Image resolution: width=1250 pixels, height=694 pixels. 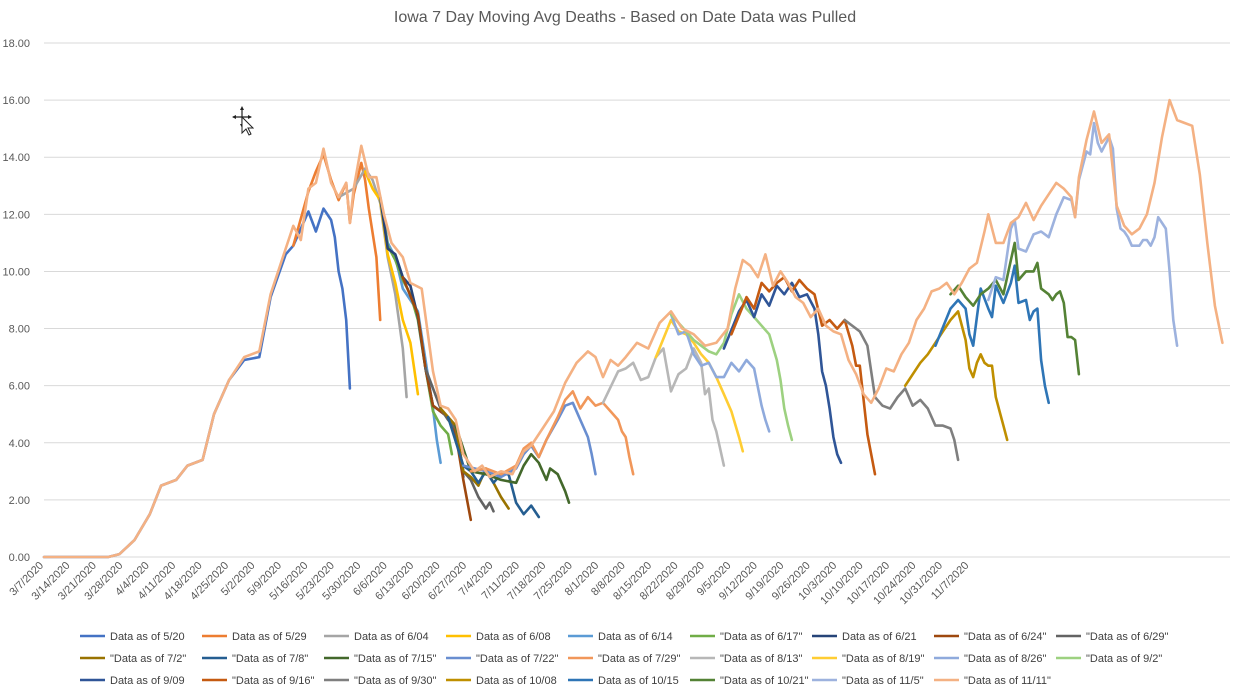 I want to click on legend-label: Data as of 6/08, so click(x=513, y=637).